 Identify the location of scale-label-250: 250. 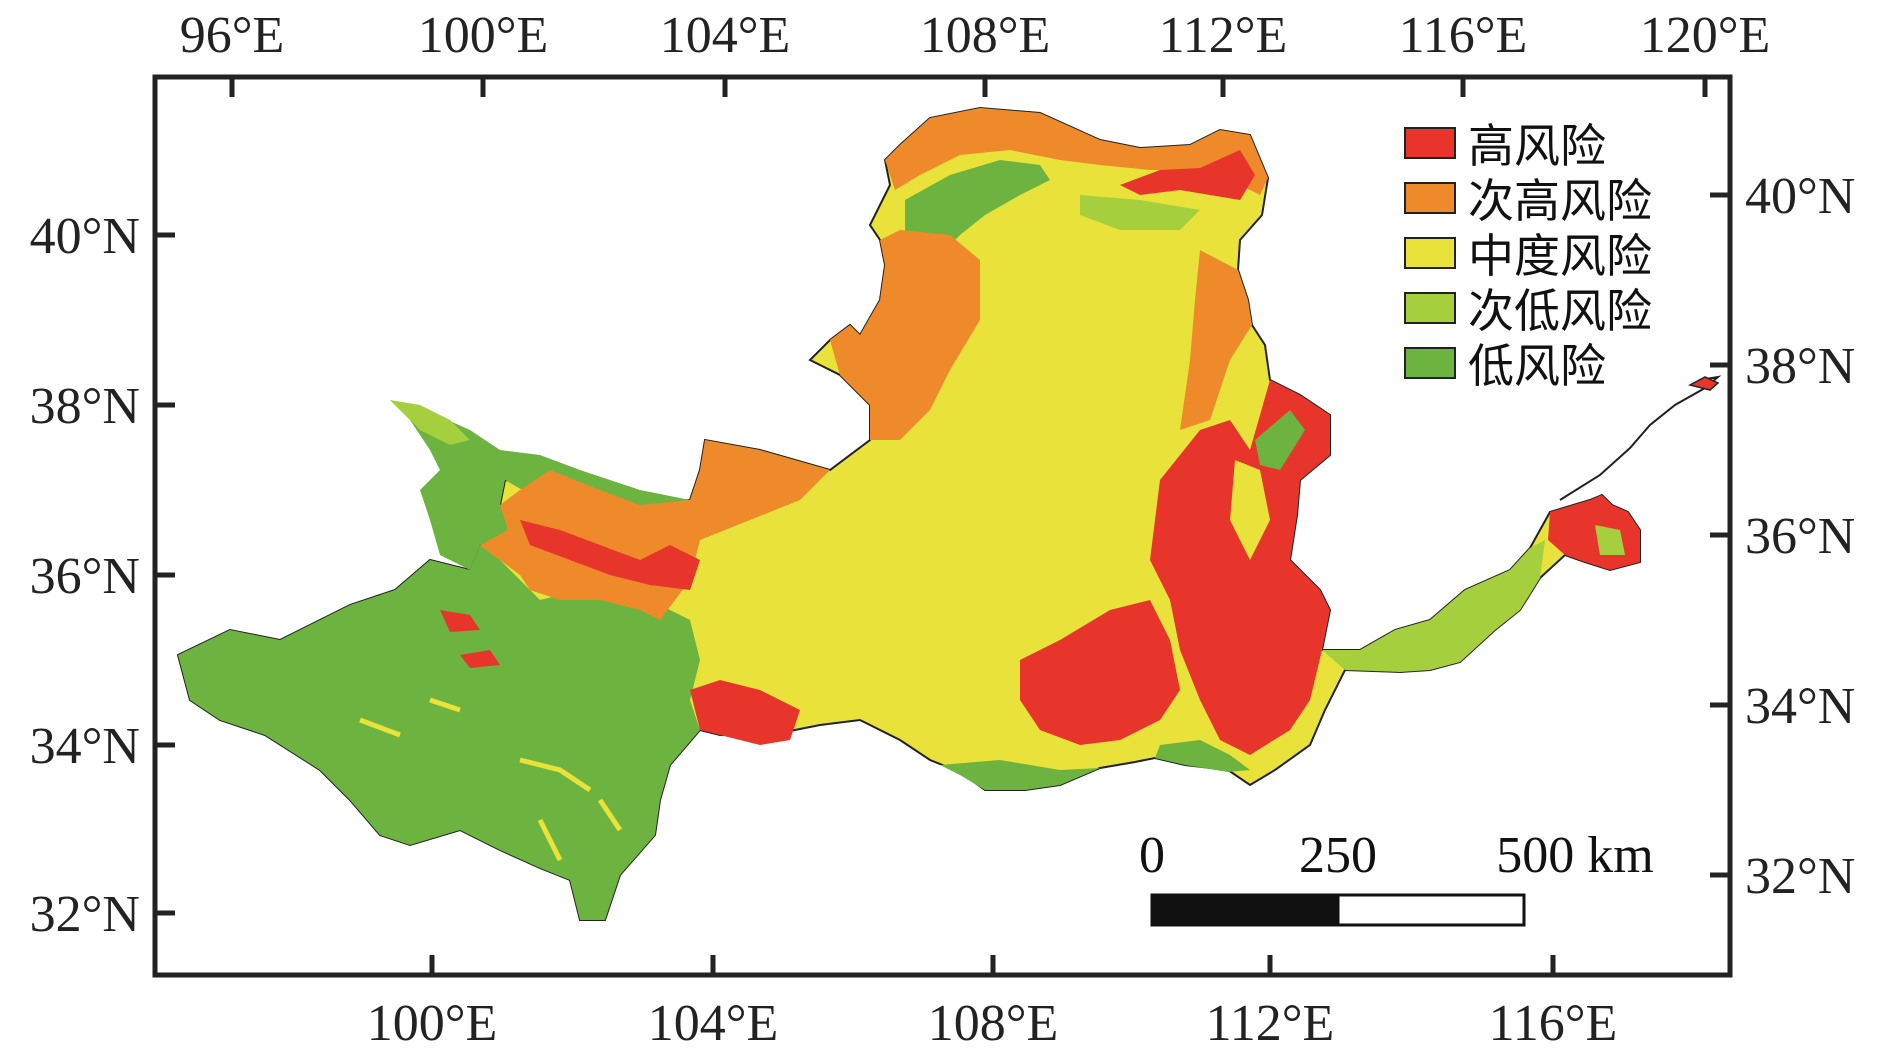
(1338, 855).